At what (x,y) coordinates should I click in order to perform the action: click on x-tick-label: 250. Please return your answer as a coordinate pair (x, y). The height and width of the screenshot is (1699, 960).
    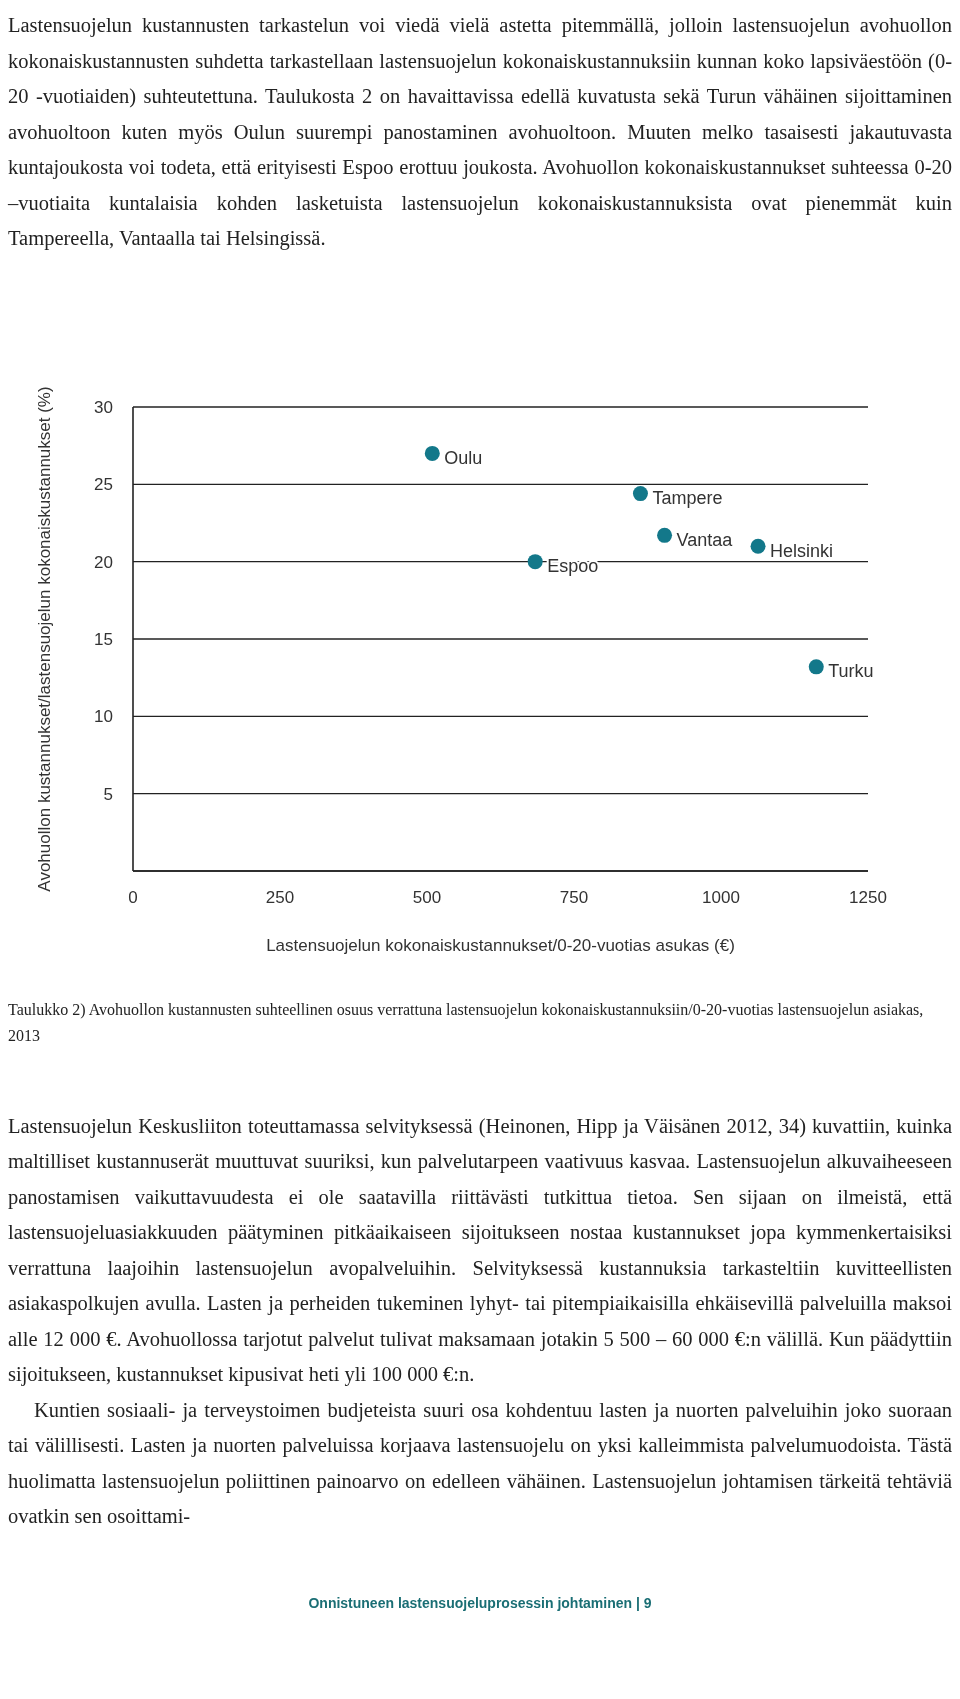
    Looking at the image, I should click on (280, 897).